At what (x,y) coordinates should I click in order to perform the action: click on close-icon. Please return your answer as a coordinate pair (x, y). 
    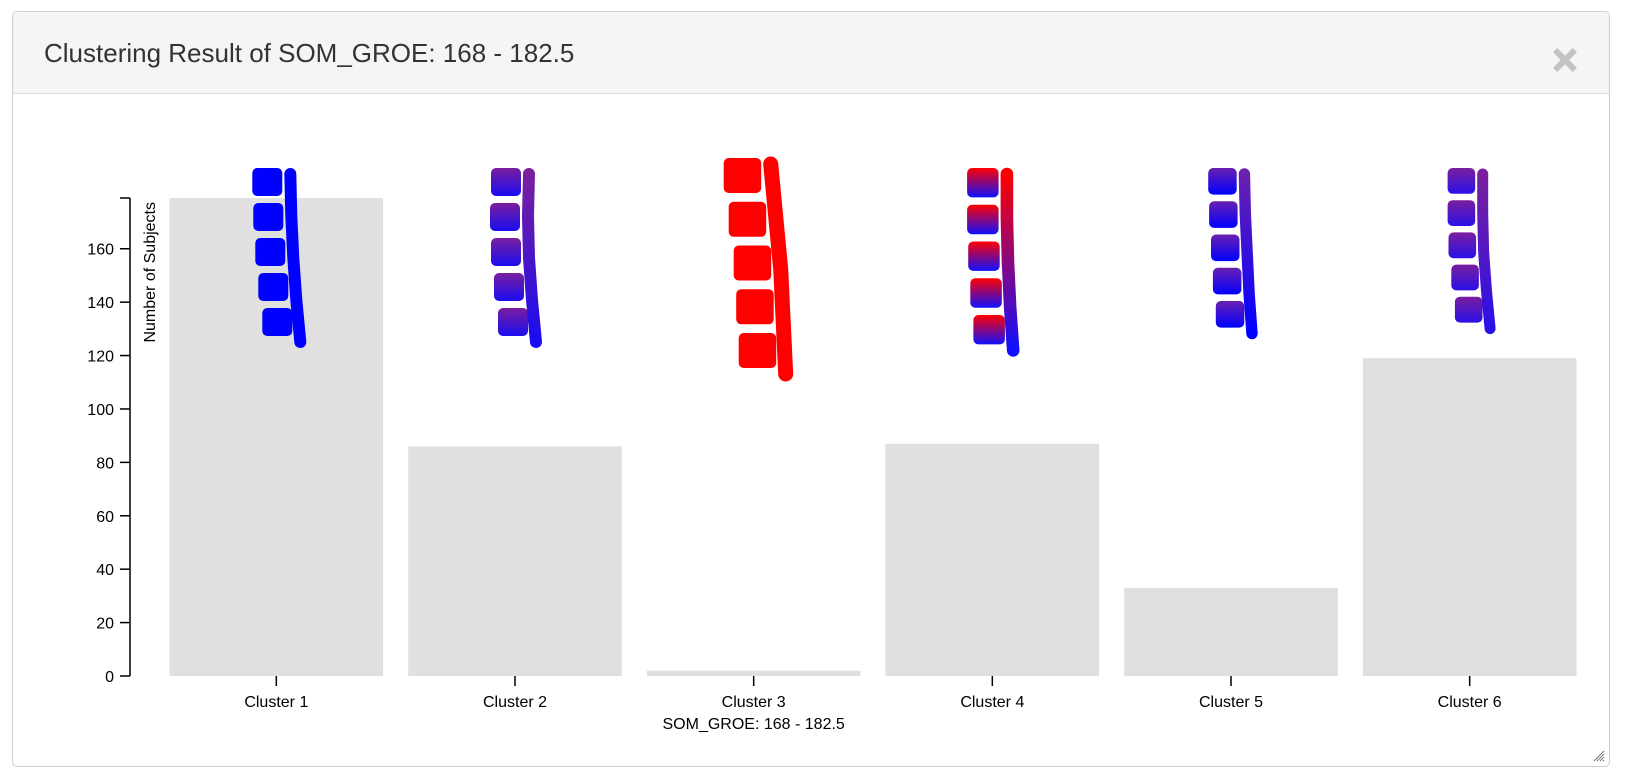
    Looking at the image, I should click on (1565, 60).